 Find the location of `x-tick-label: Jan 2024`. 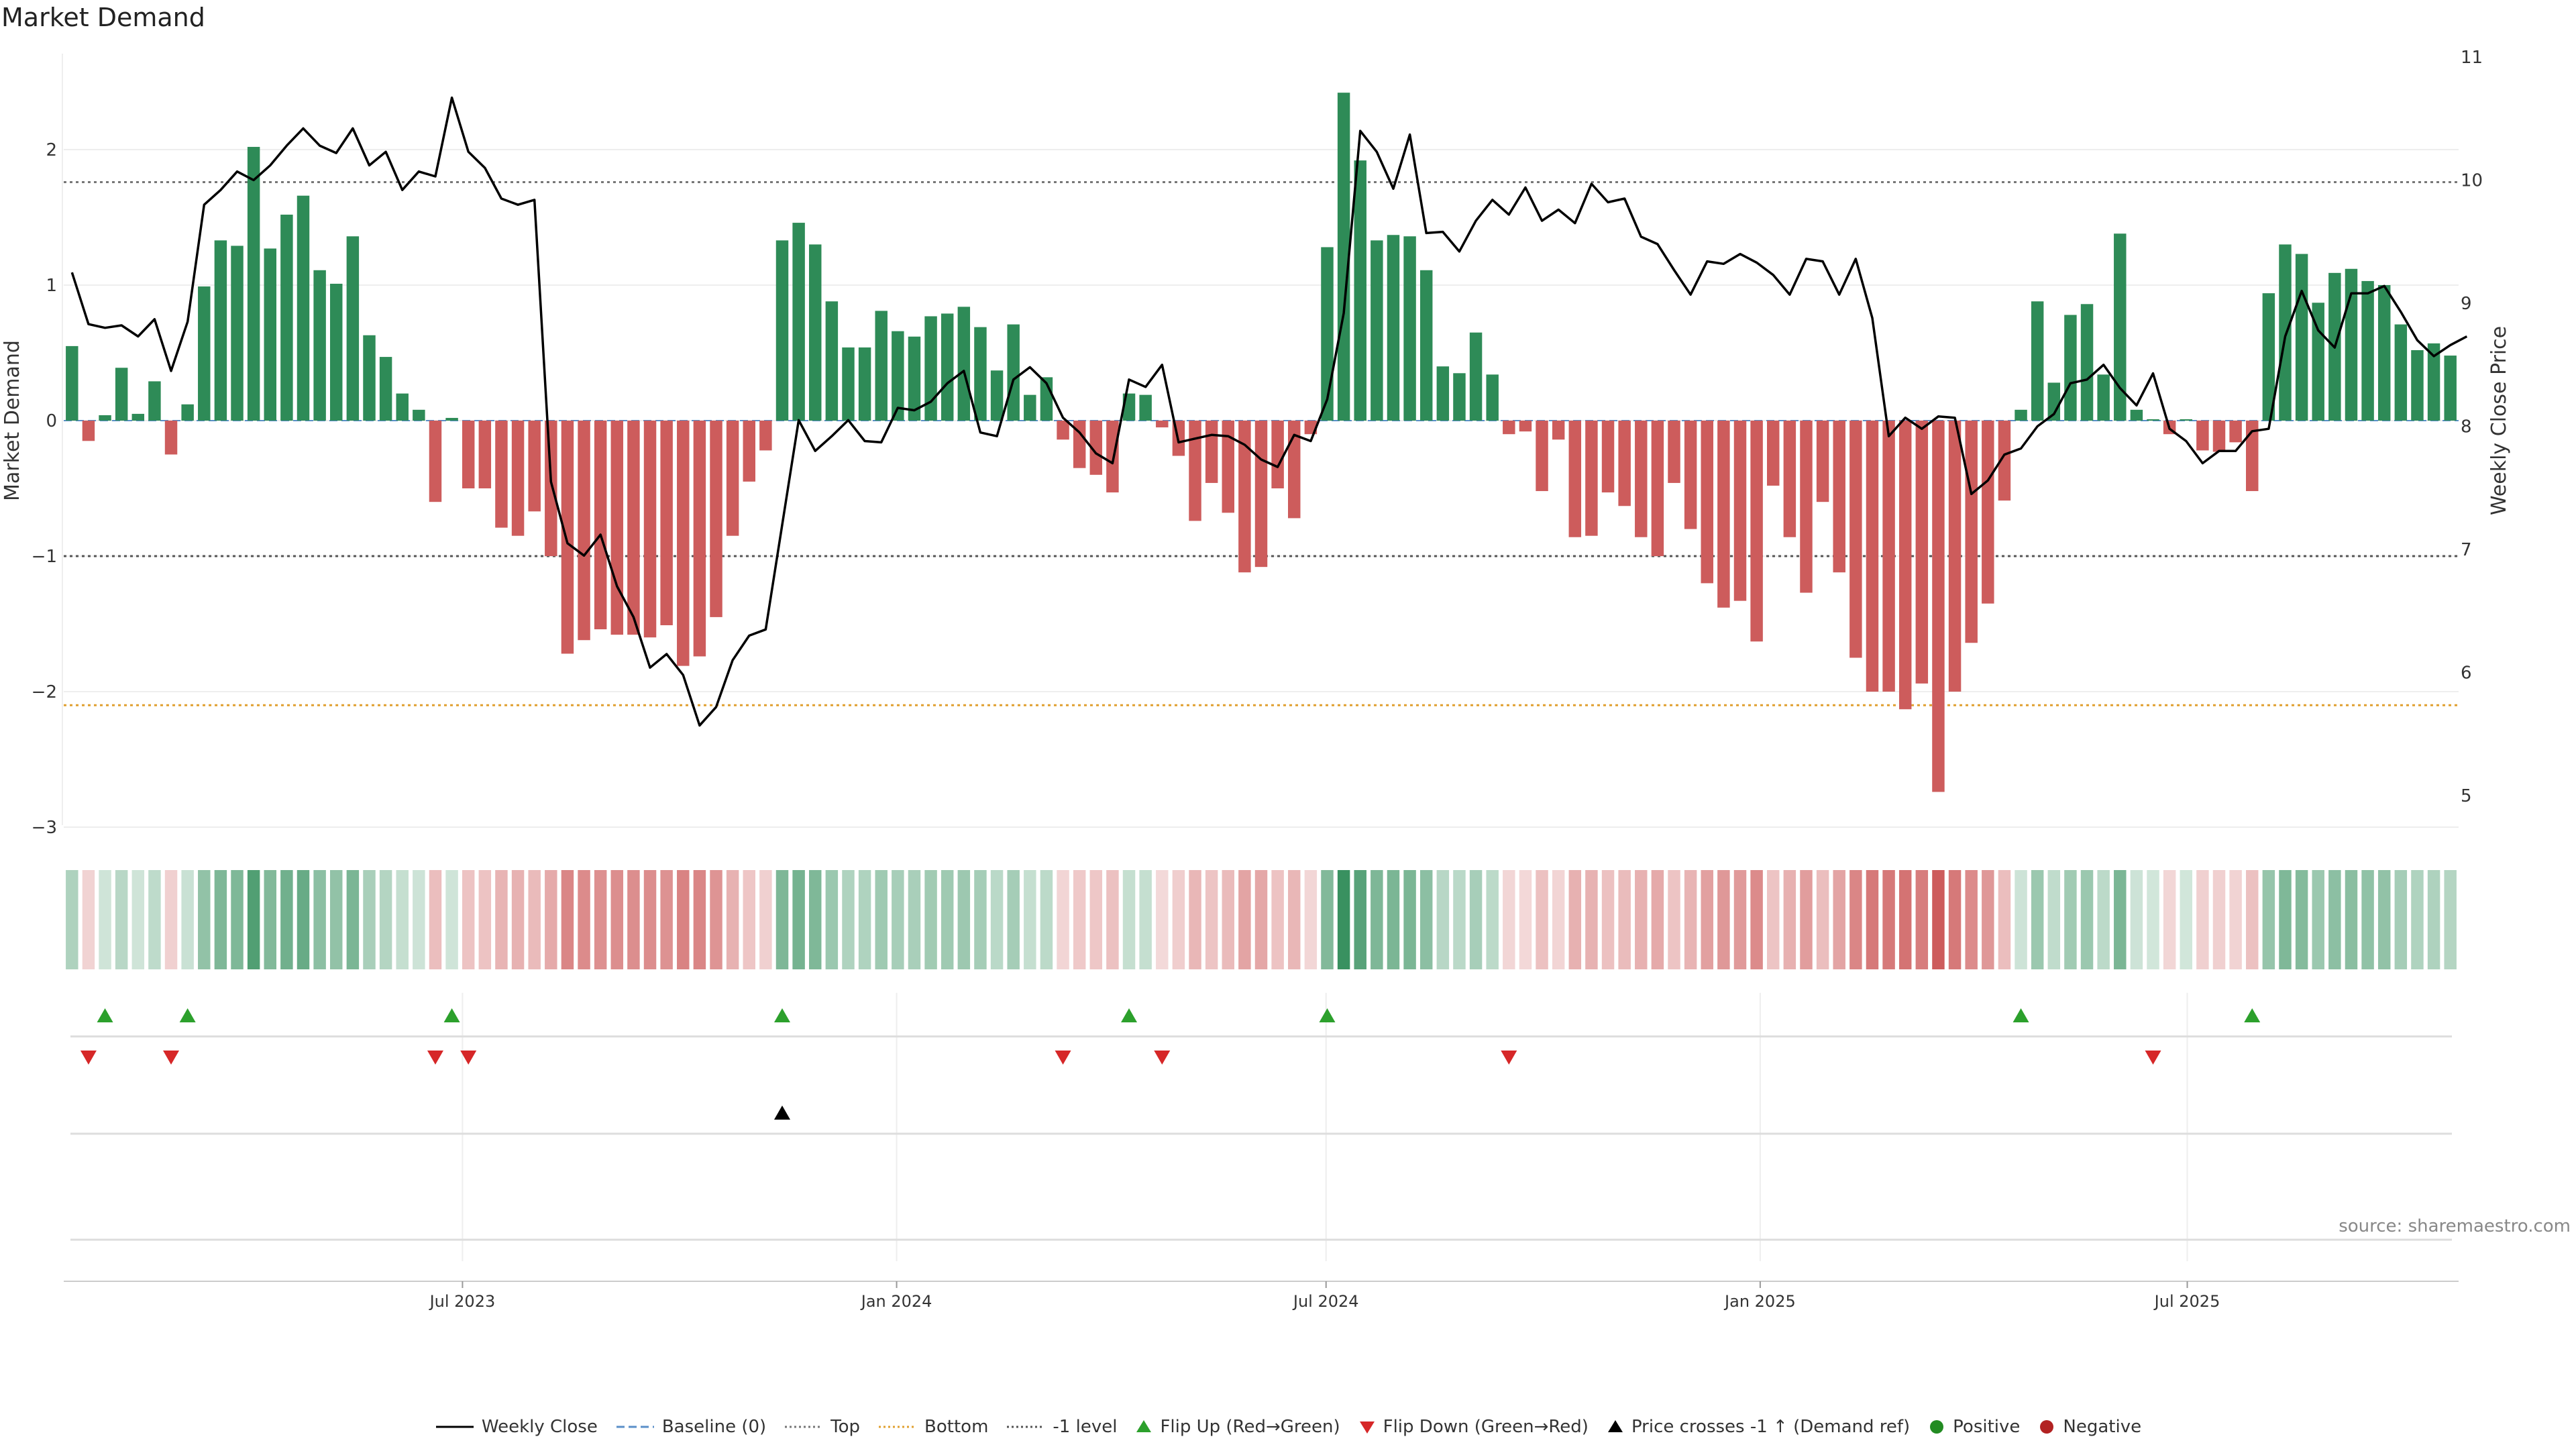

x-tick-label: Jan 2024 is located at coordinates (896, 1301).